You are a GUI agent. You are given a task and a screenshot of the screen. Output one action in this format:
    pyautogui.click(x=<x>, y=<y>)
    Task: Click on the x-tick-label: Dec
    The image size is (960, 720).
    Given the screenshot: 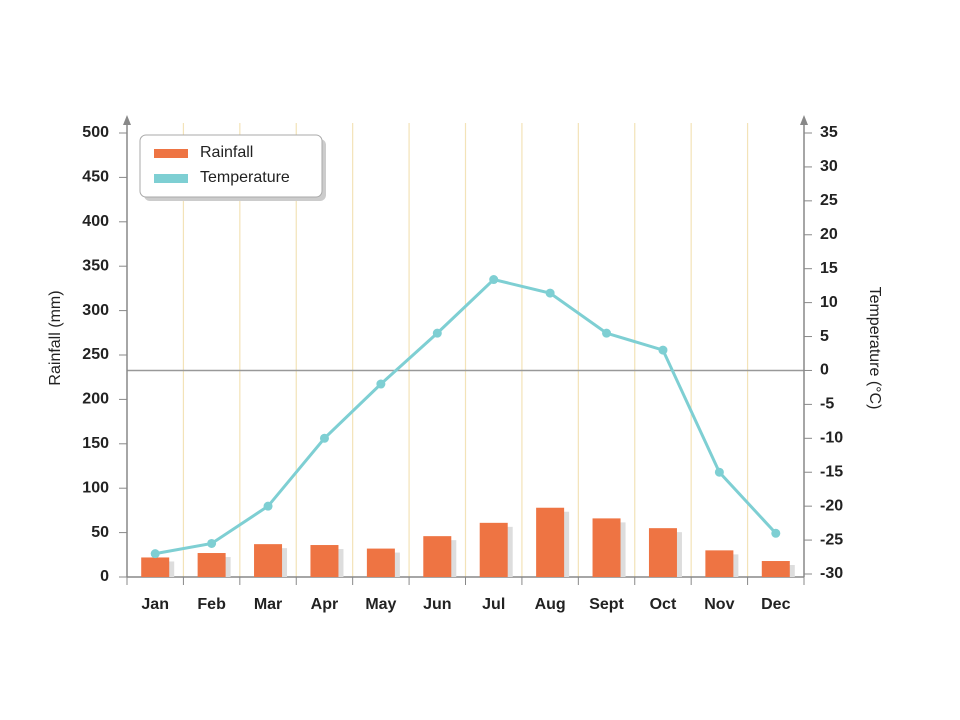 What is the action you would take?
    pyautogui.click(x=775, y=604)
    